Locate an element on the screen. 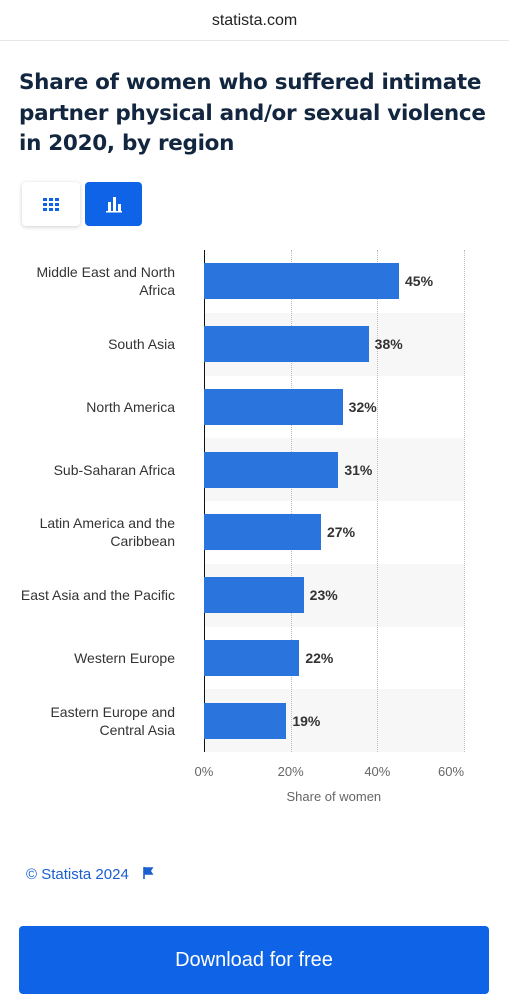 This screenshot has width=509, height=1000. value-label: 22% is located at coordinates (319, 657).